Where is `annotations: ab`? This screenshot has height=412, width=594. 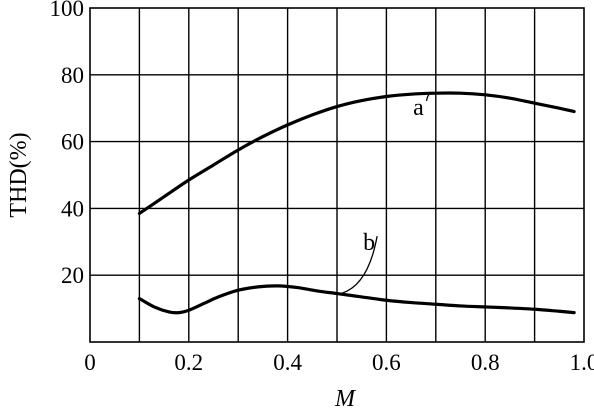
annotations: ab is located at coordinates (386, 193).